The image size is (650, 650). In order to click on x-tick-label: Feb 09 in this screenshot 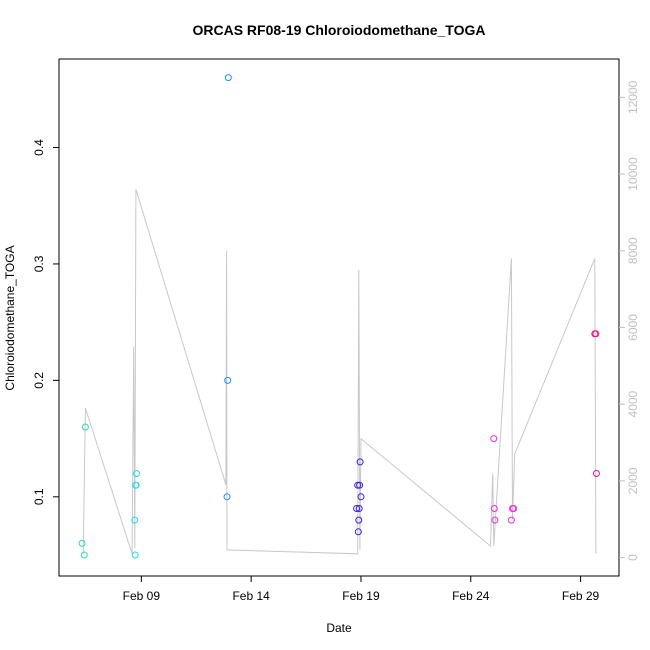, I will do `click(142, 596)`.